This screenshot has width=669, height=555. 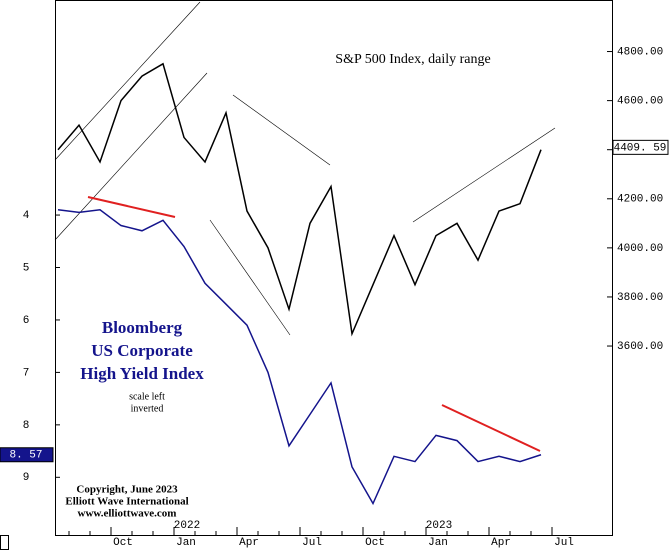 What do you see at coordinates (640, 102) in the screenshot?
I see `y2-tick-label: 4600.00` at bounding box center [640, 102].